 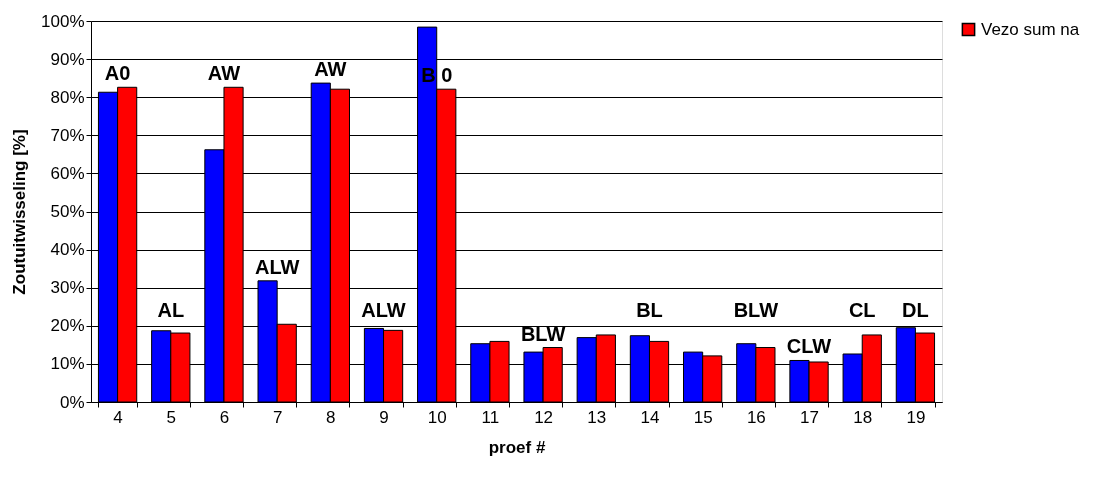 I want to click on y-tick-label: 0%, so click(x=72, y=402).